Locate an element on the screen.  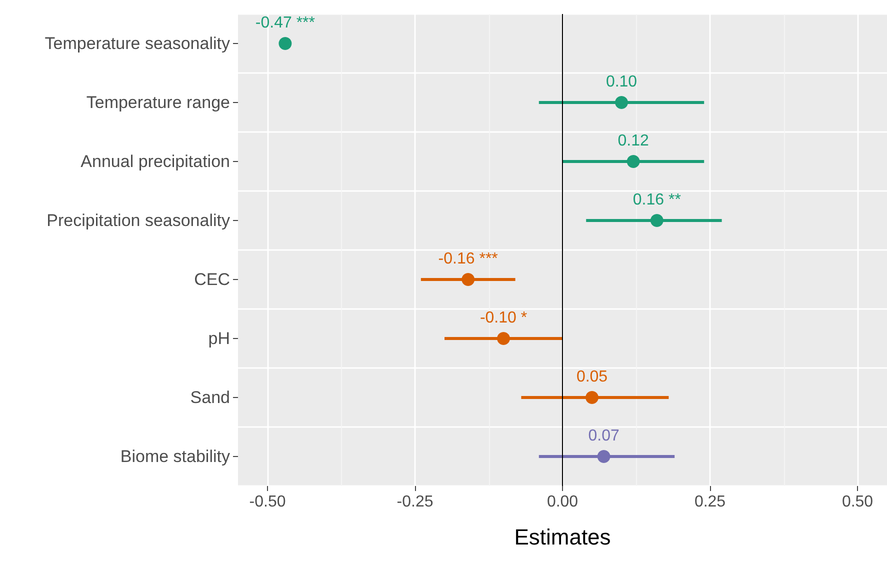
x-tick-label: -0.50 is located at coordinates (267, 502).